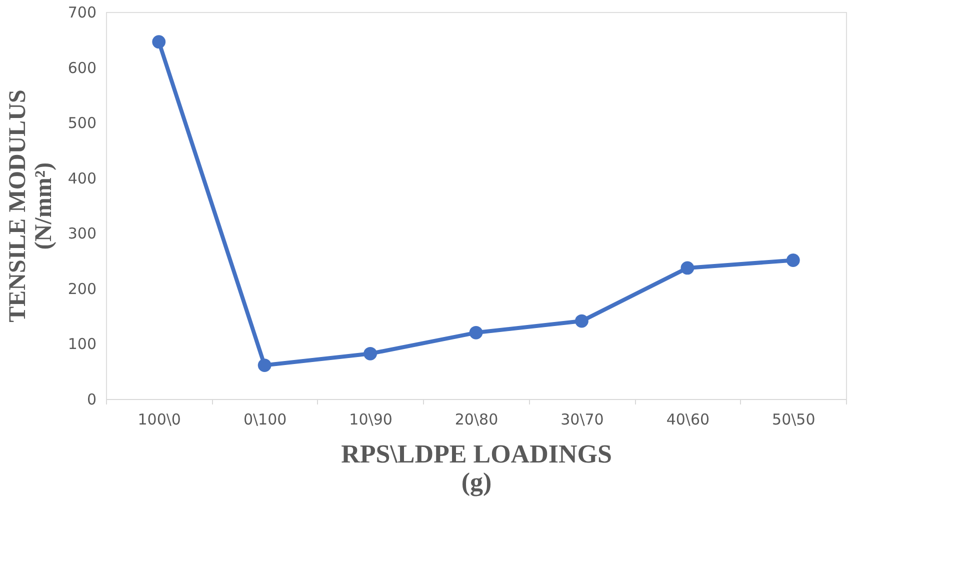 The width and height of the screenshot is (958, 577). Describe the element at coordinates (794, 419) in the screenshot. I see `x-tick-label: 50\50` at that location.